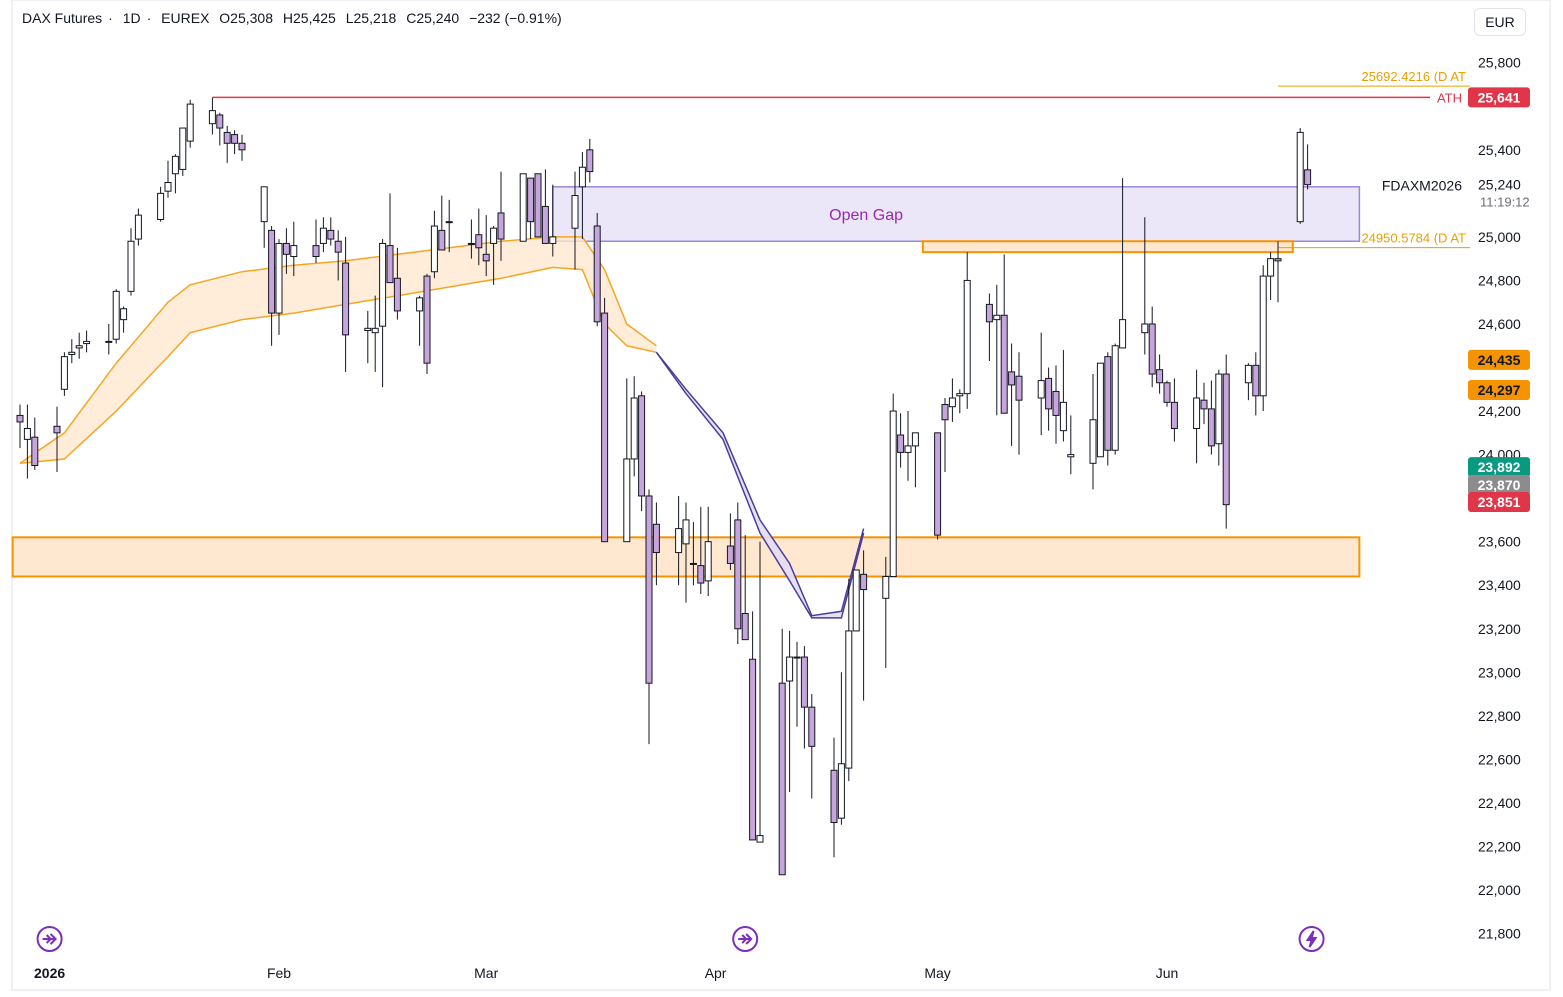 Image resolution: width=1563 pixels, height=997 pixels. What do you see at coordinates (1499, 389) in the screenshot?
I see `price-tag-ema-lower` at bounding box center [1499, 389].